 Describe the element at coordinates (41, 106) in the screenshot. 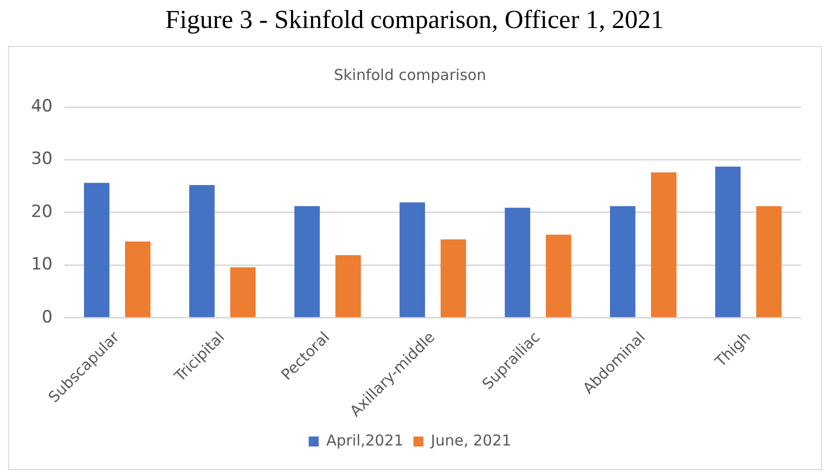

I see `y-tick-label: 40` at that location.